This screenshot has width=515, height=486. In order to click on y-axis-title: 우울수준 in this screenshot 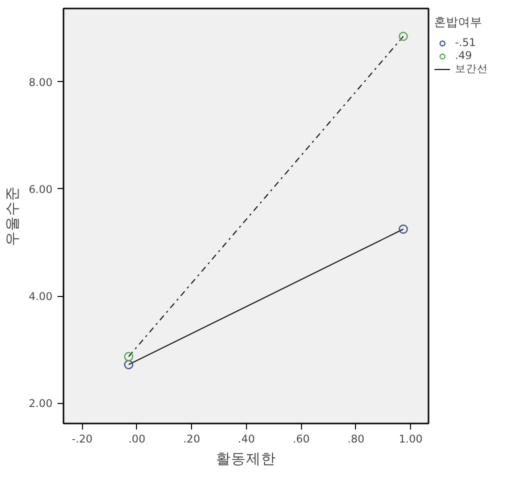, I will do `click(12, 216)`.